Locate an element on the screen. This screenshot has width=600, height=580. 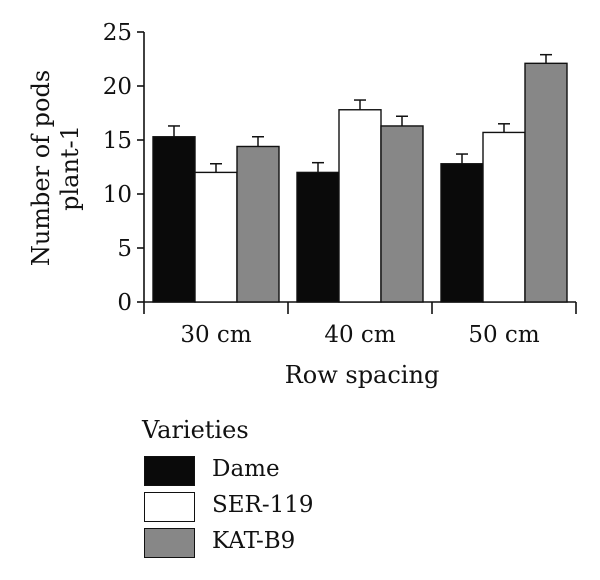
bar-kat-b9-50-cm is located at coordinates (546, 182).